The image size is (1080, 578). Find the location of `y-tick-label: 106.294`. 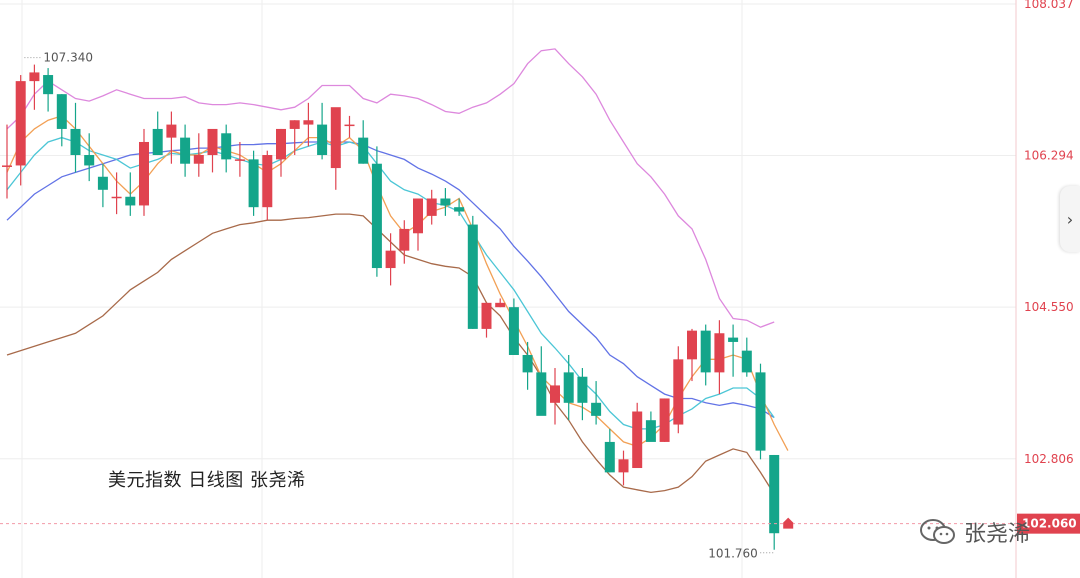

y-tick-label: 106.294 is located at coordinates (1049, 156).